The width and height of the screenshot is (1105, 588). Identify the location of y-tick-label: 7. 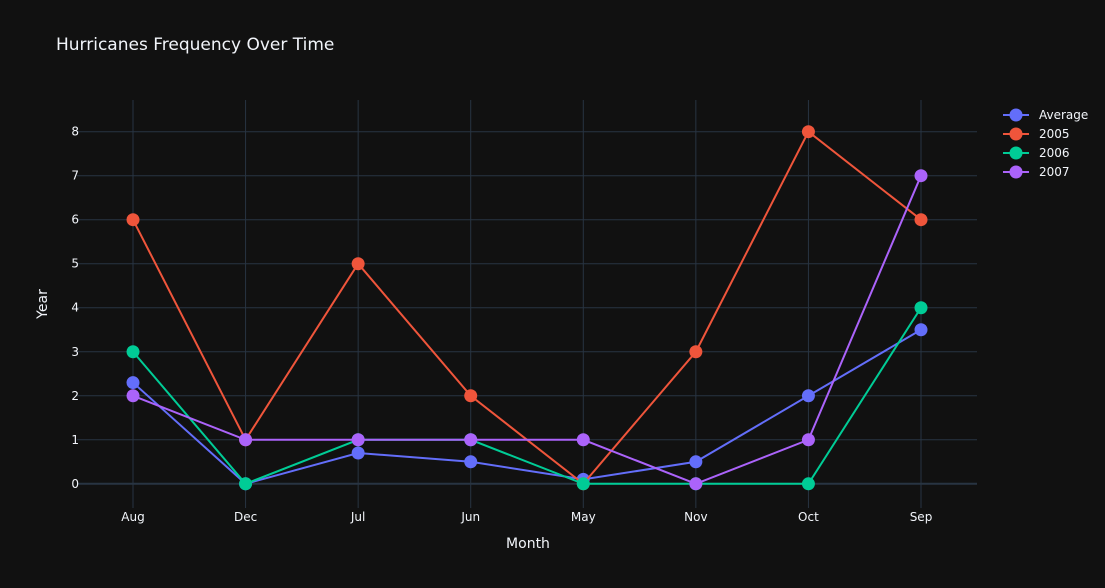
(75, 176).